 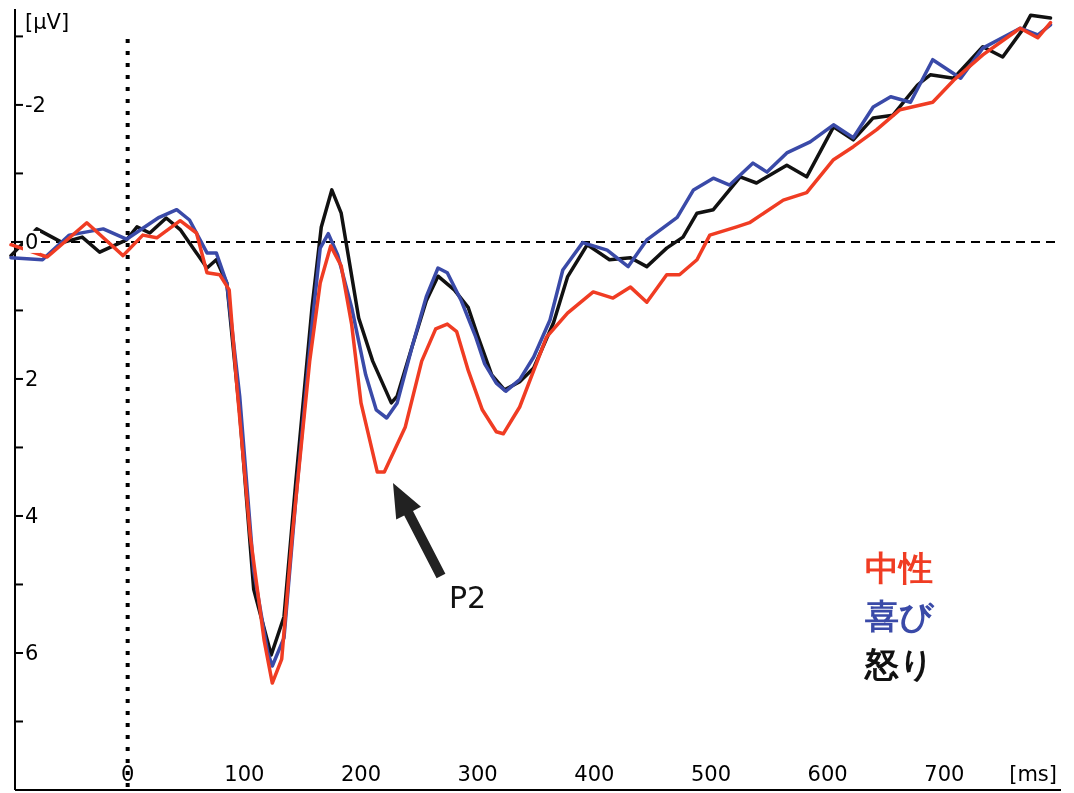 What do you see at coordinates (361, 774) in the screenshot?
I see `x-tick-label: 200` at bounding box center [361, 774].